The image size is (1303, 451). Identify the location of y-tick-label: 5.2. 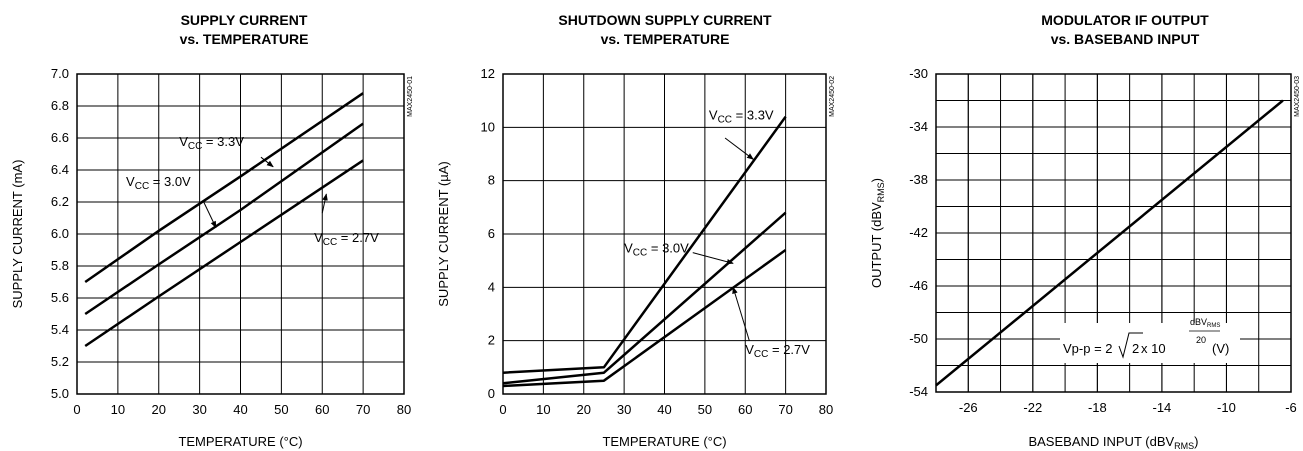
(60, 361).